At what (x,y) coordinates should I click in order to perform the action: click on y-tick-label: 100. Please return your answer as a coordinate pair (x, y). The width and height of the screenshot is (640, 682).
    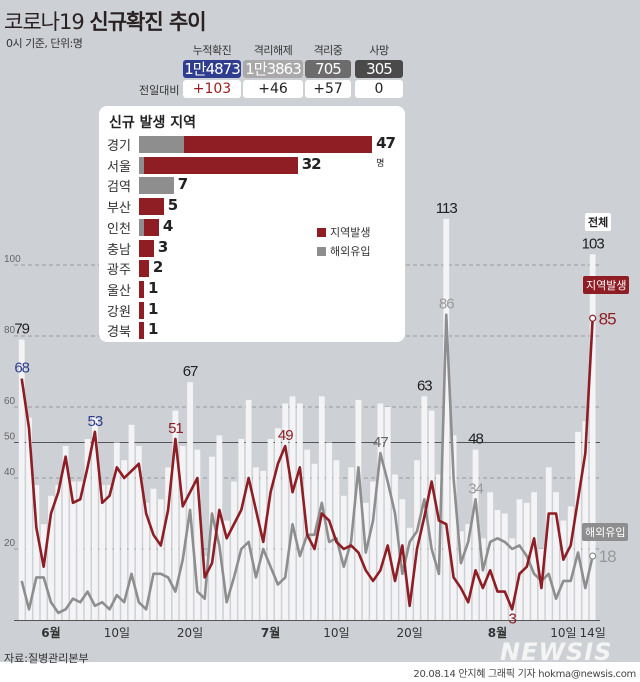
    Looking at the image, I should click on (12, 259).